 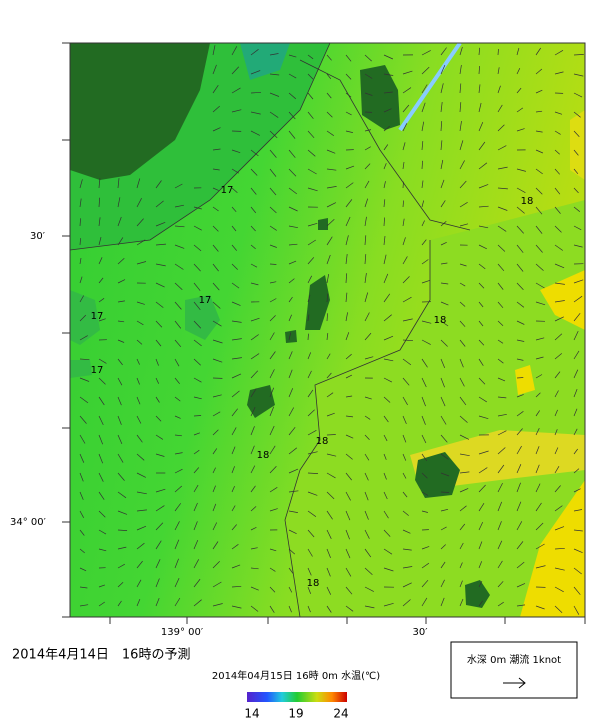 What do you see at coordinates (297, 697) in the screenshot?
I see `colorbar` at bounding box center [297, 697].